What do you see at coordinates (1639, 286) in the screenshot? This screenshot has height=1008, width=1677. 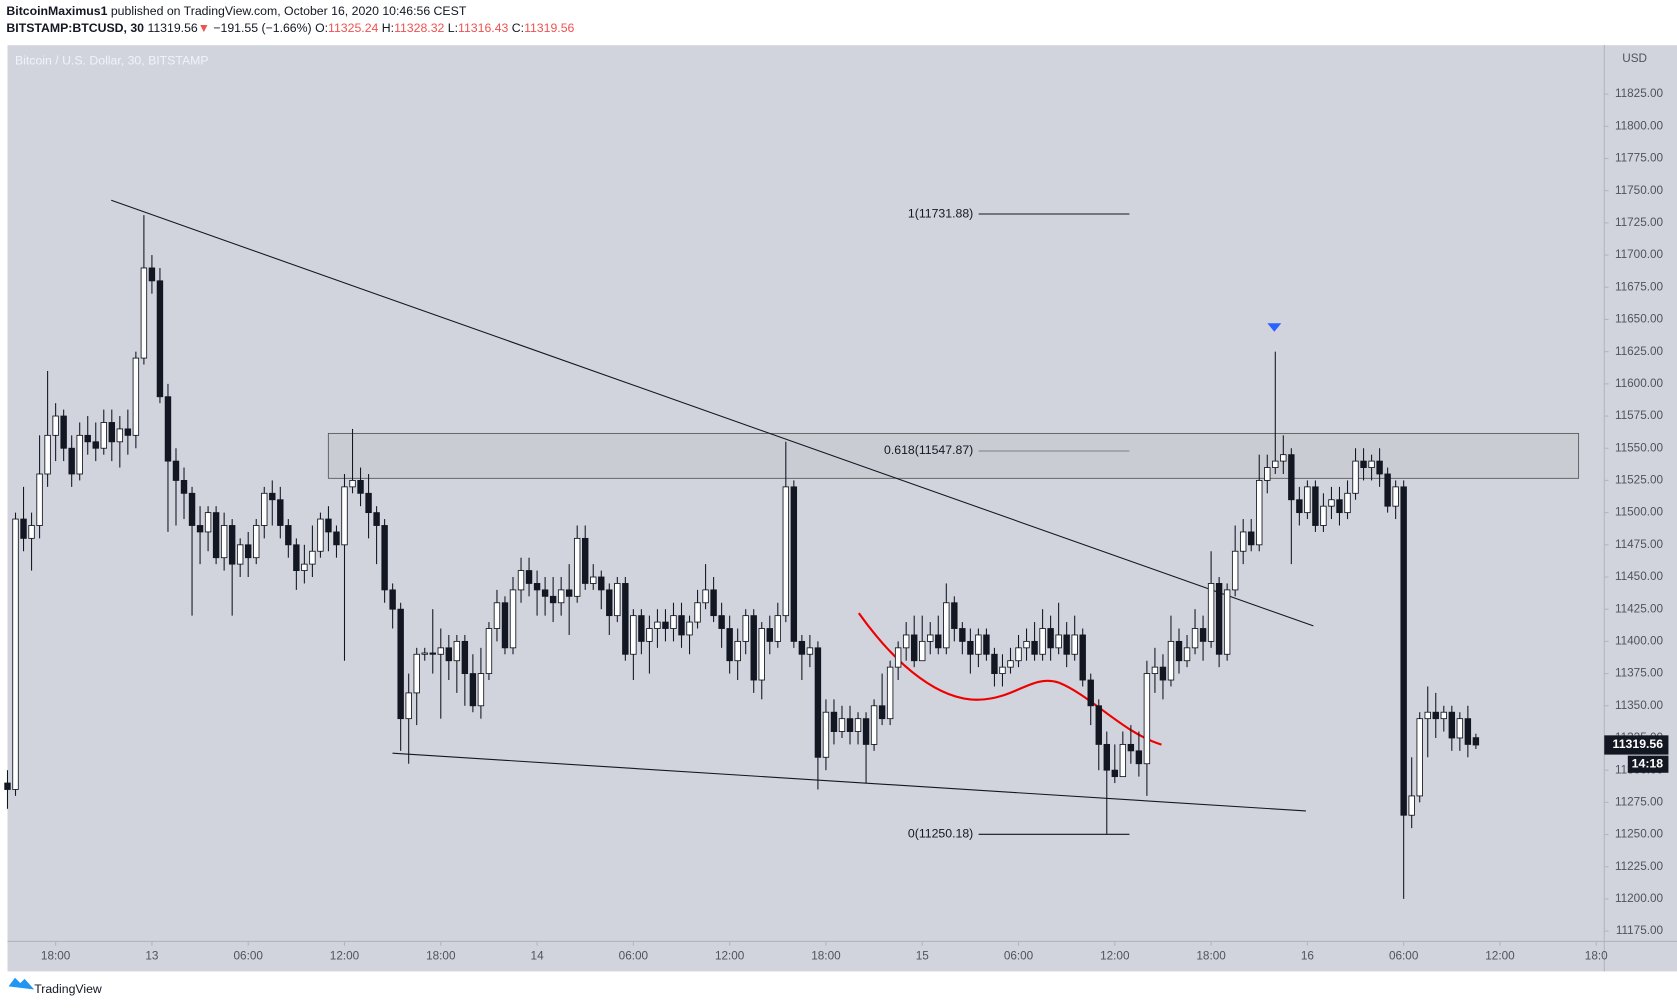 I see `y-tick-label: 11675.00` at bounding box center [1639, 286].